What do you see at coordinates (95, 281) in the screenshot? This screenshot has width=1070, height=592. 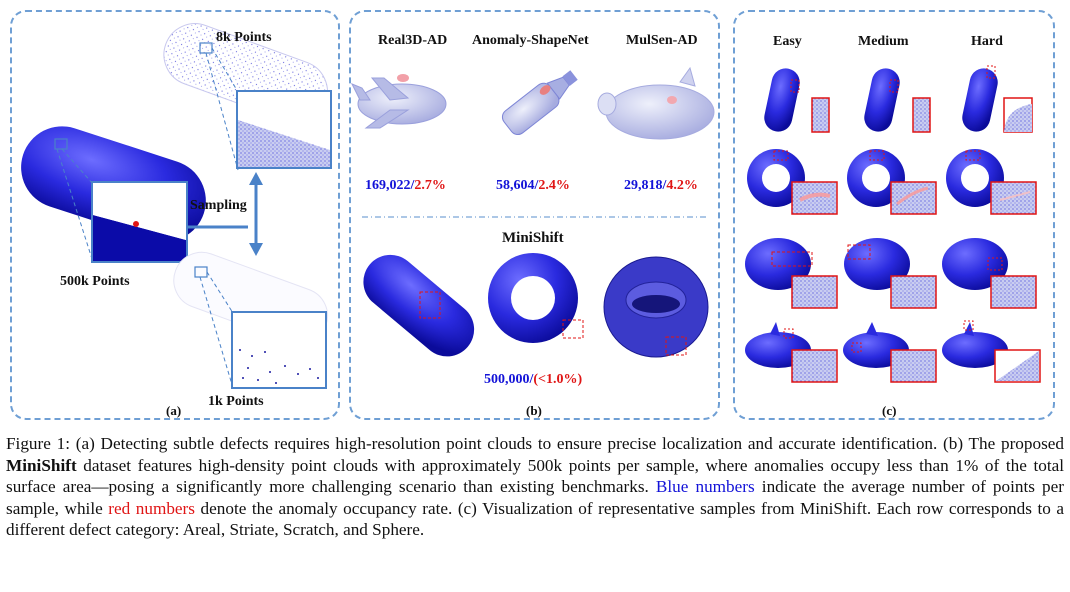 I see `label-500k: 500k Points` at bounding box center [95, 281].